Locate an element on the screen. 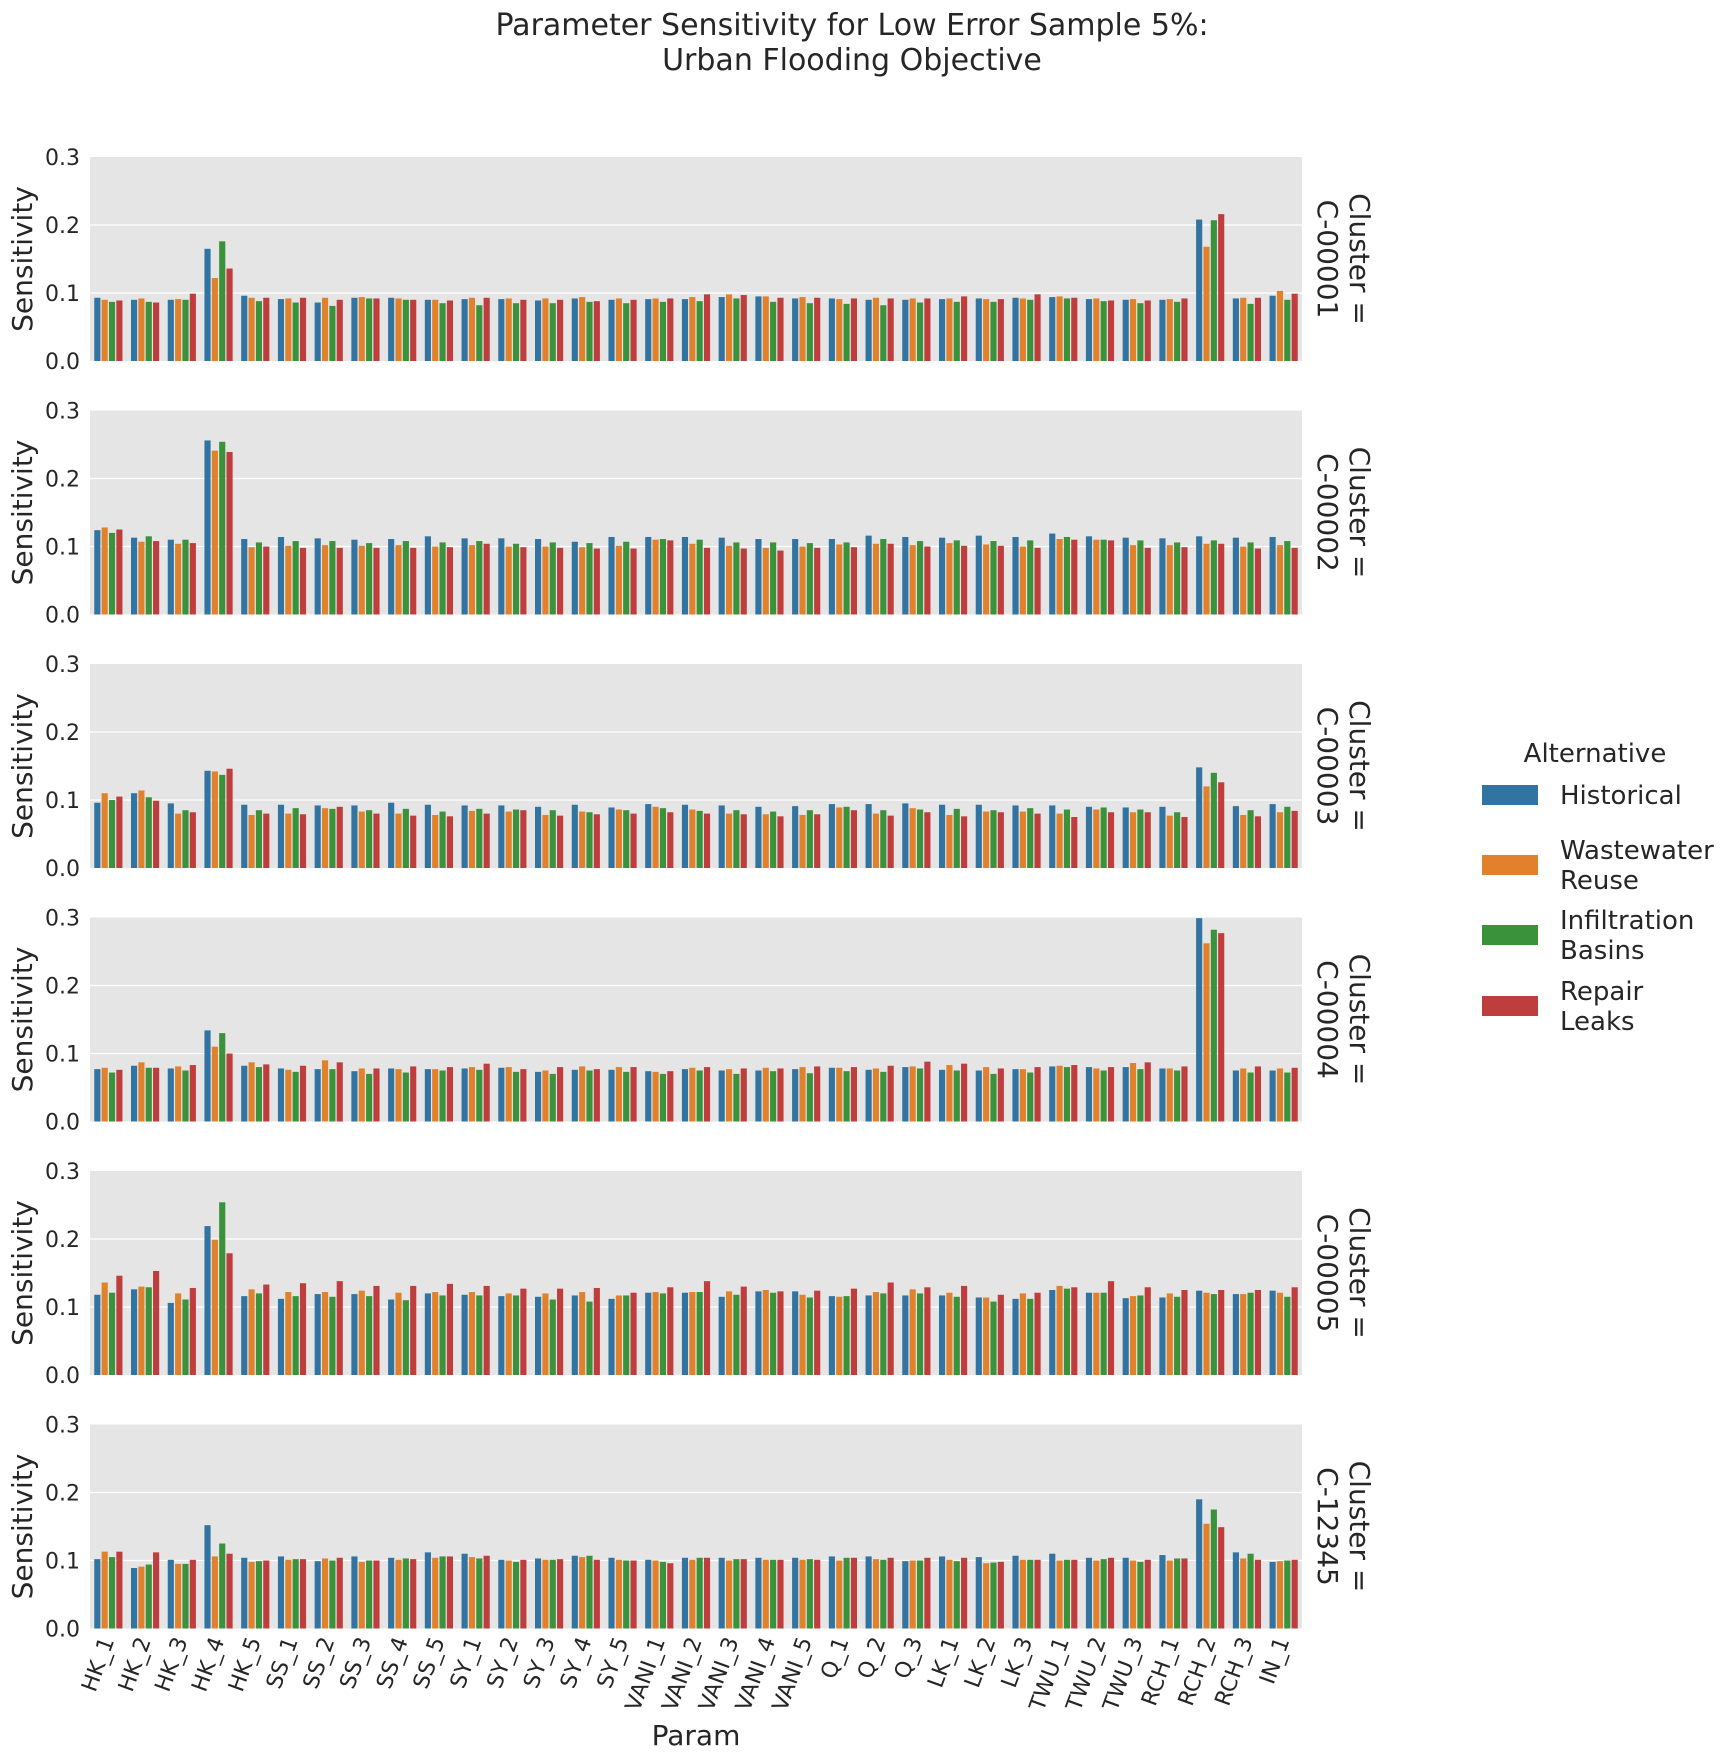  x-tick-label: SY_2 is located at coordinates (503, 1663).